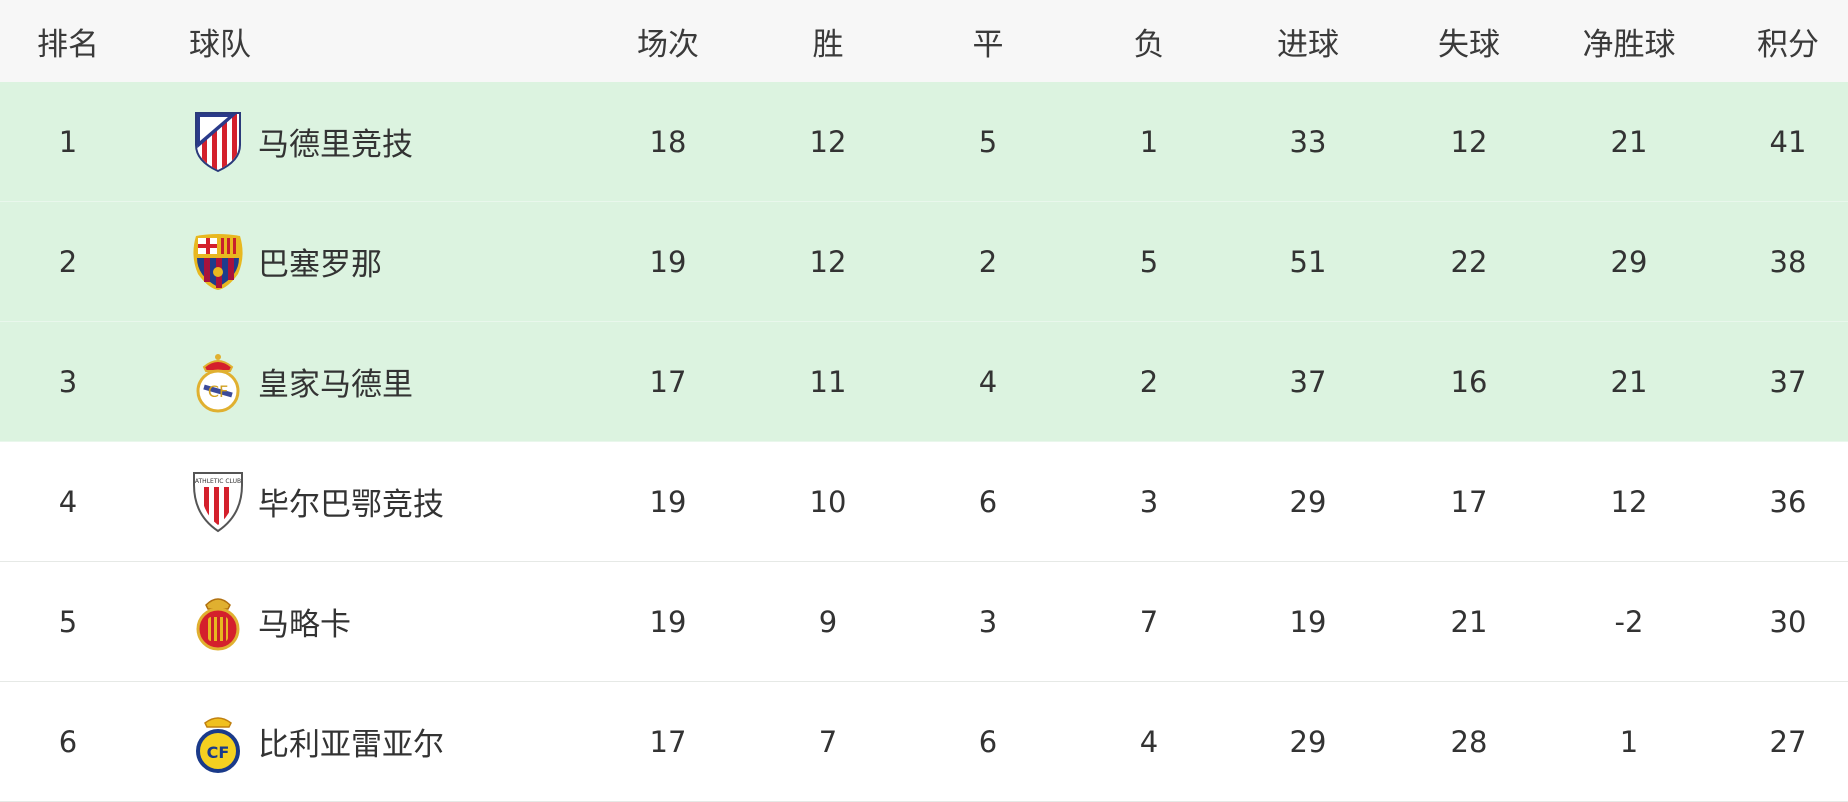 The height and width of the screenshot is (802, 1848). I want to click on lost-value: 3, so click(1149, 501).